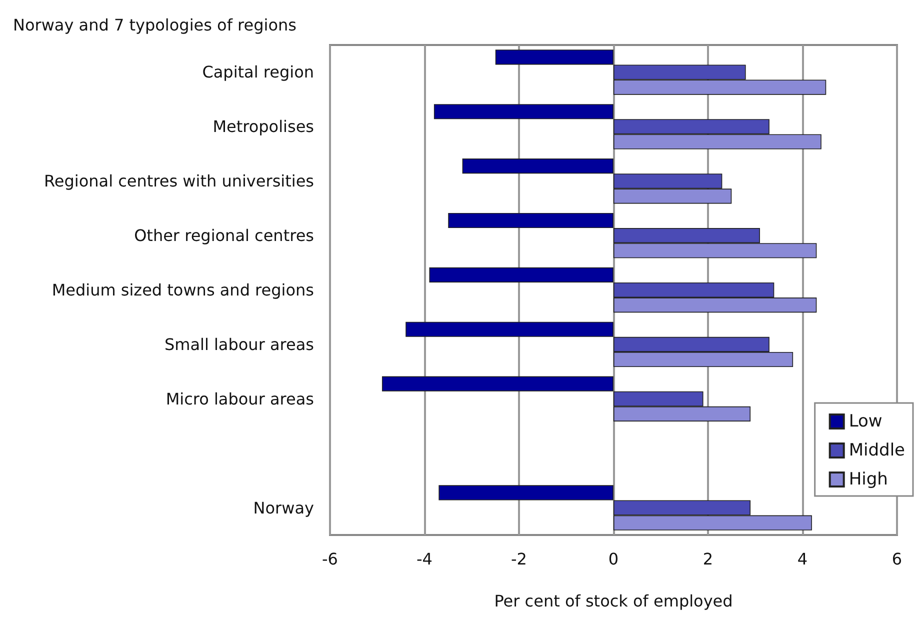  Describe the element at coordinates (865, 422) in the screenshot. I see `legend-label: Low` at that location.